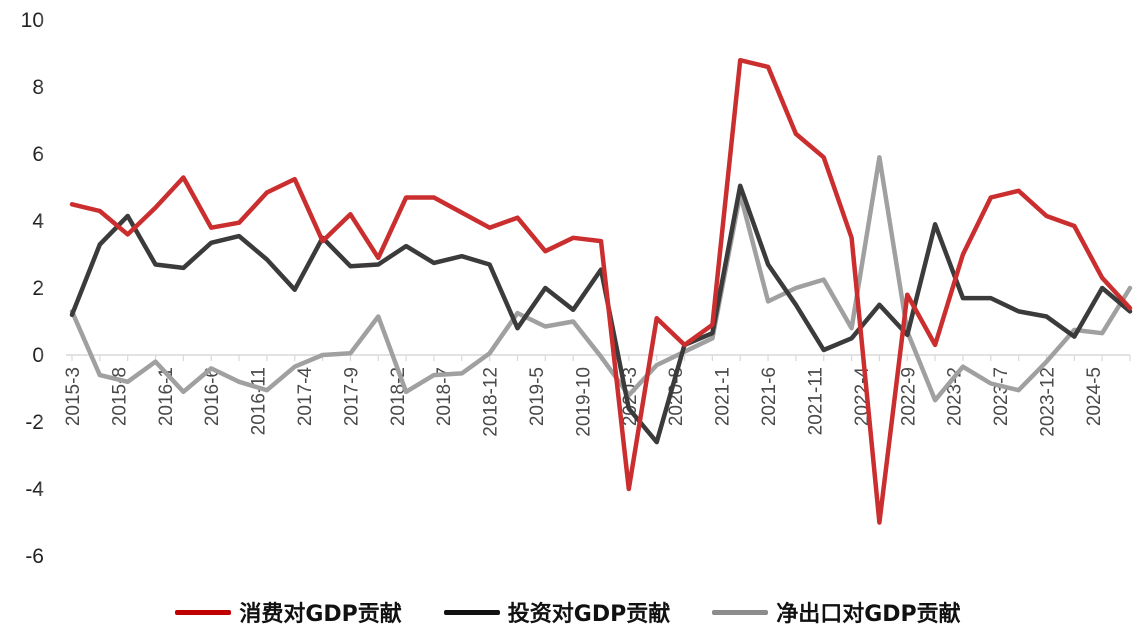 The image size is (1136, 642). Describe the element at coordinates (212, 396) in the screenshot. I see `x-tick-label: 2016-6` at that location.